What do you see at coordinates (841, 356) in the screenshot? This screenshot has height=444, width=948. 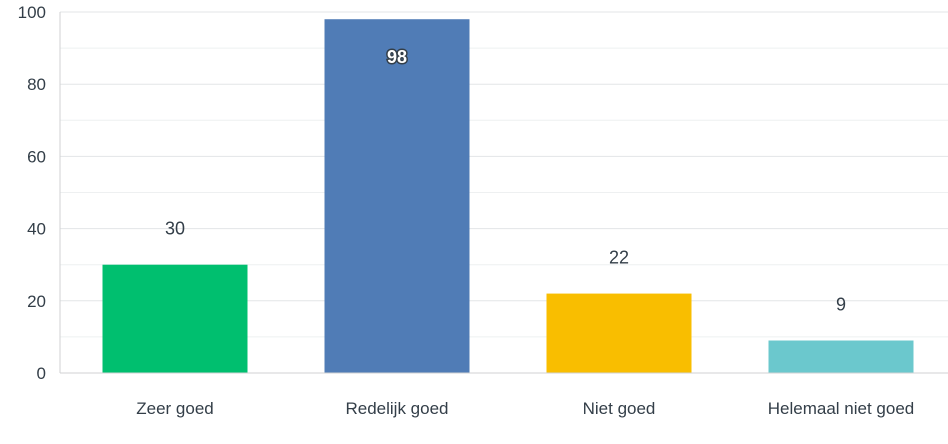 I see `bar-helemaal-niet-goed` at bounding box center [841, 356].